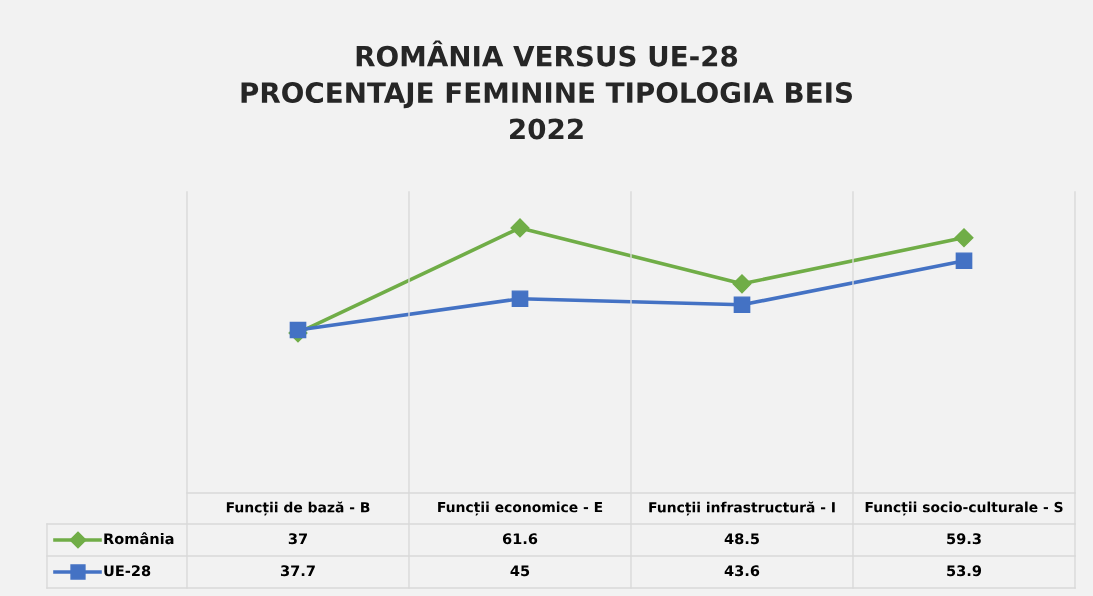  What do you see at coordinates (964, 539) in the screenshot?
I see `data-label: 59.3` at bounding box center [964, 539].